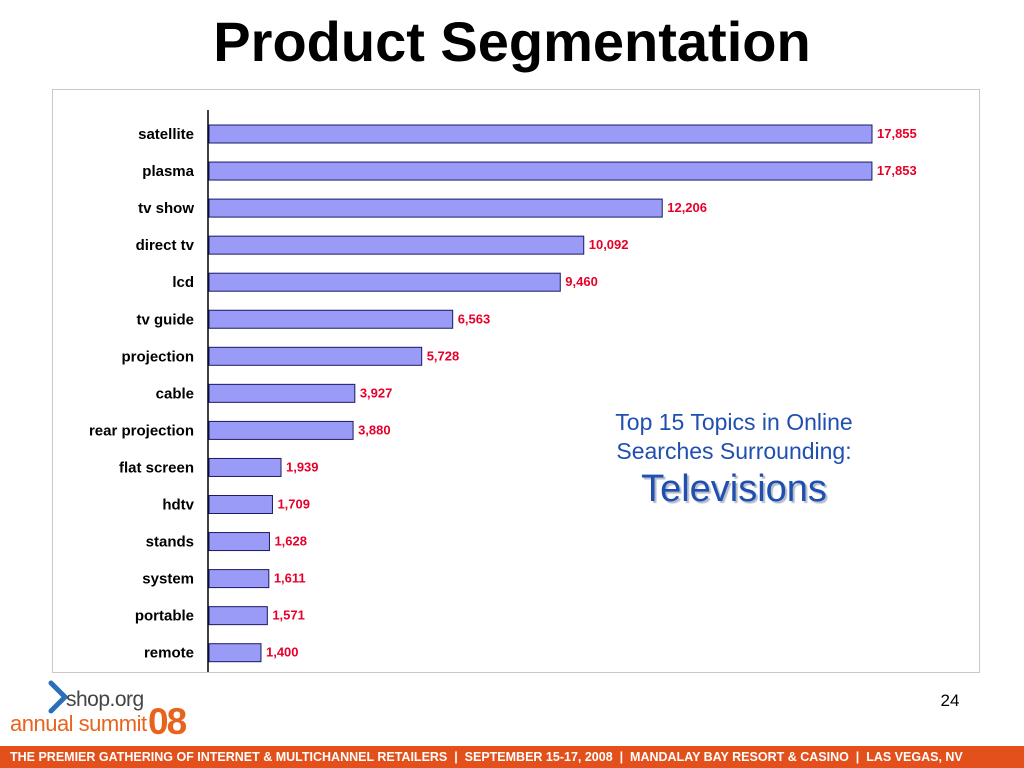  What do you see at coordinates (290, 578) in the screenshot?
I see `value-label: 1,611` at bounding box center [290, 578].